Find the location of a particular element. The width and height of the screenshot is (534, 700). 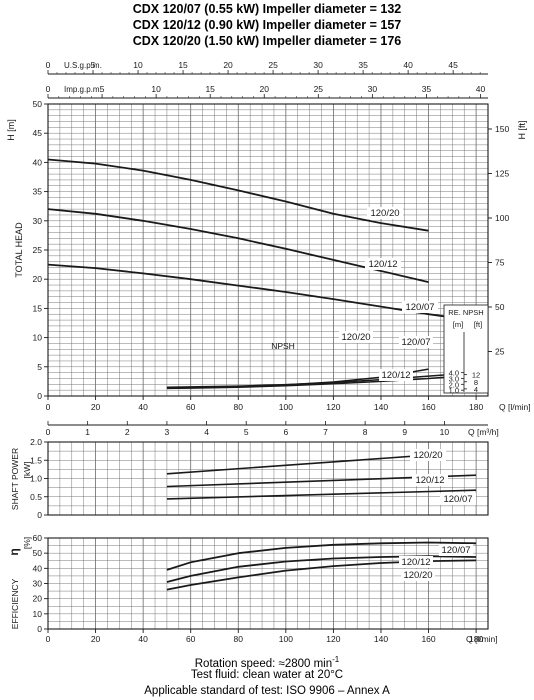

power-y-tick-label: 1.0 is located at coordinates (36, 479).